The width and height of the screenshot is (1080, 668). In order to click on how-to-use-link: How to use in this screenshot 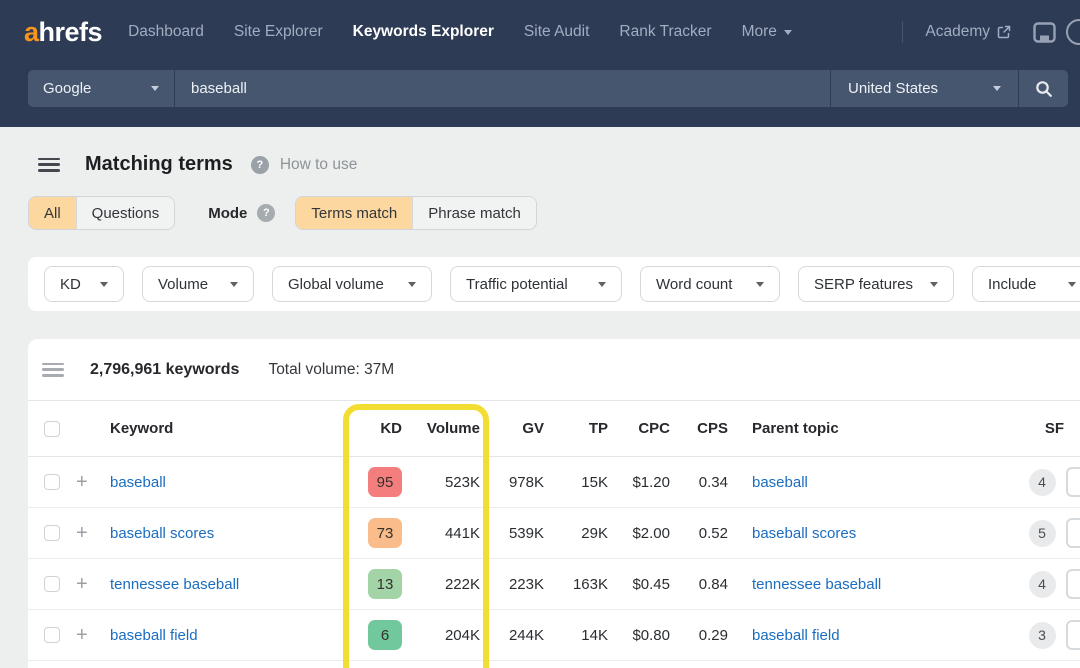, I will do `click(318, 164)`.